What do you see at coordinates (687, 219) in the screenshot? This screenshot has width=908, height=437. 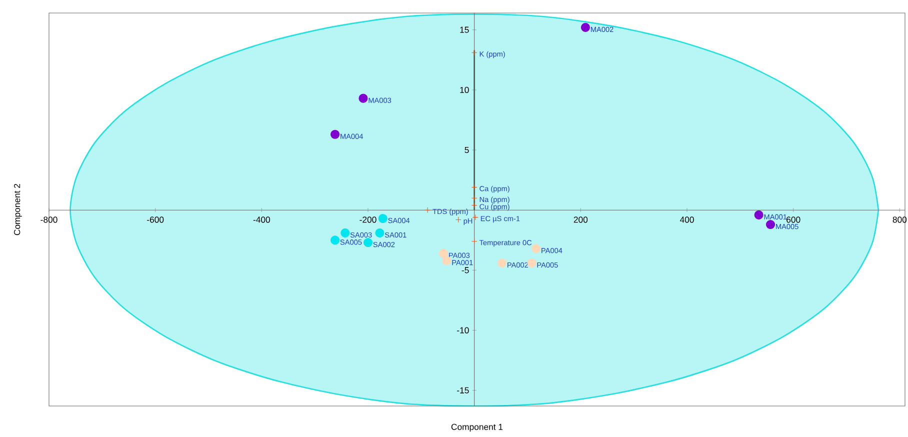 I see `x-tick-label: 400` at bounding box center [687, 219].